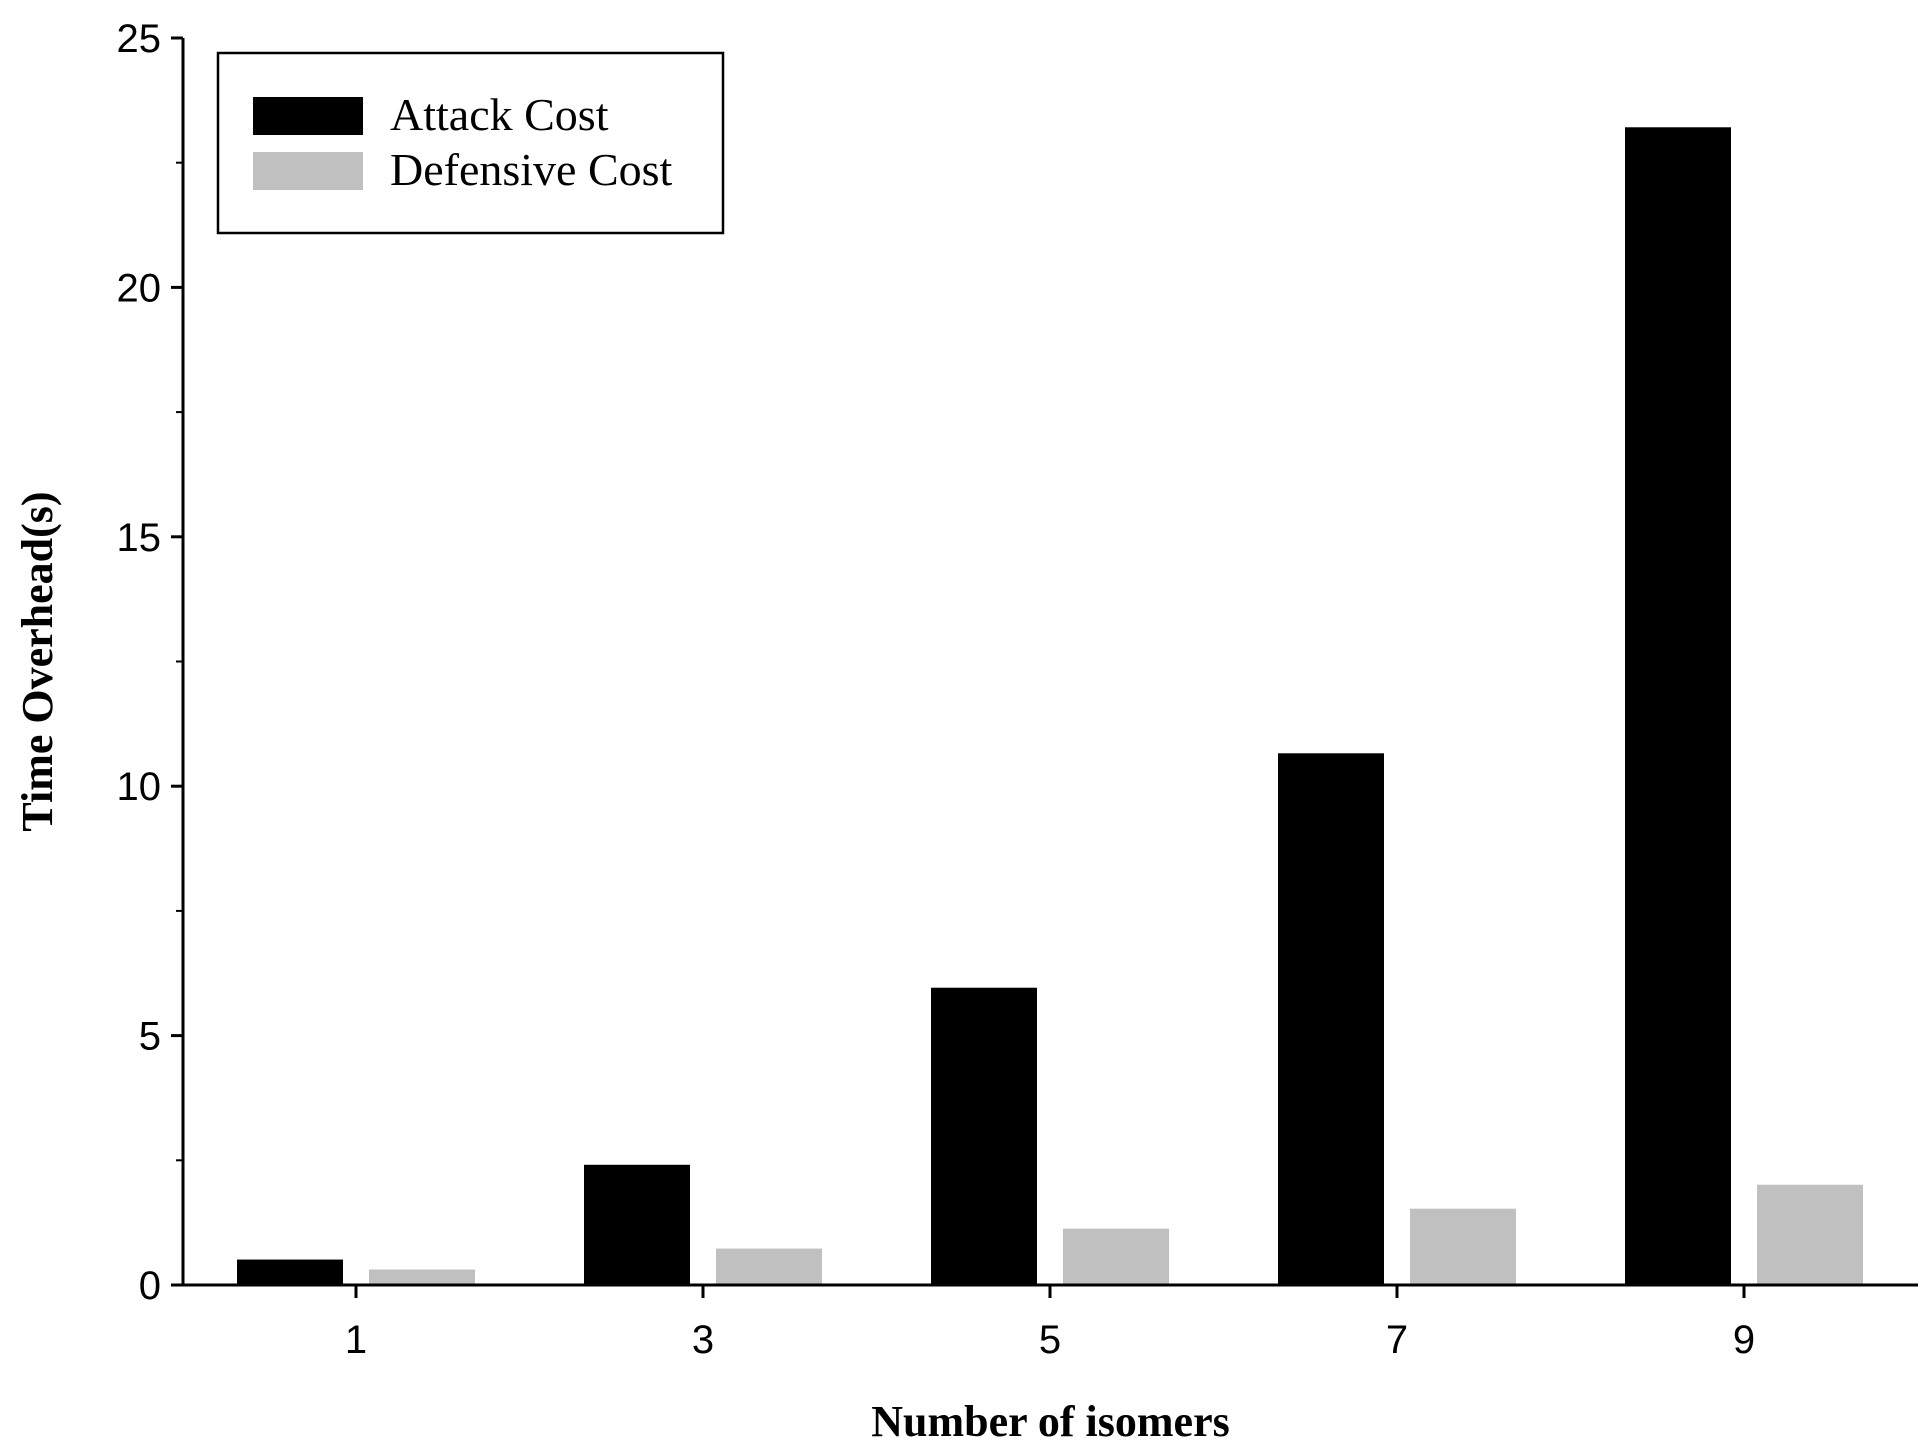 The width and height of the screenshot is (1926, 1443). Describe the element at coordinates (1050, 1420) in the screenshot. I see `x-axis-title: Number of isomers` at that location.